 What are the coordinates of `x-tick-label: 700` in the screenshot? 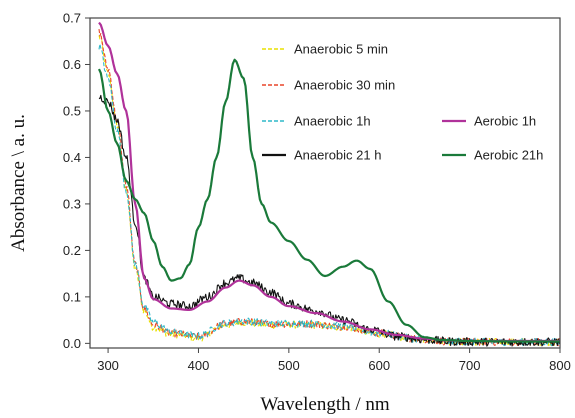 It's located at (470, 365).